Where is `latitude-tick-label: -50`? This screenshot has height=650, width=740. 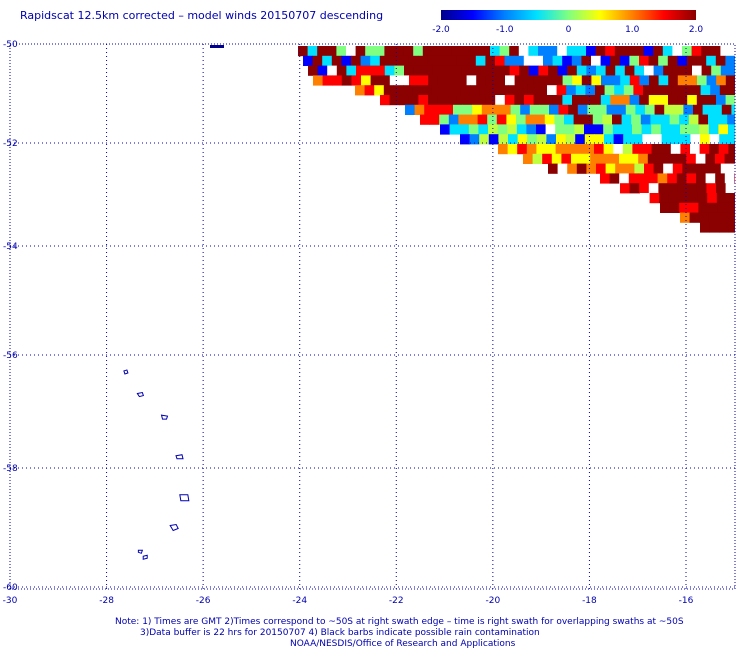
latitude-tick-label: -50 is located at coordinates (10, 45).